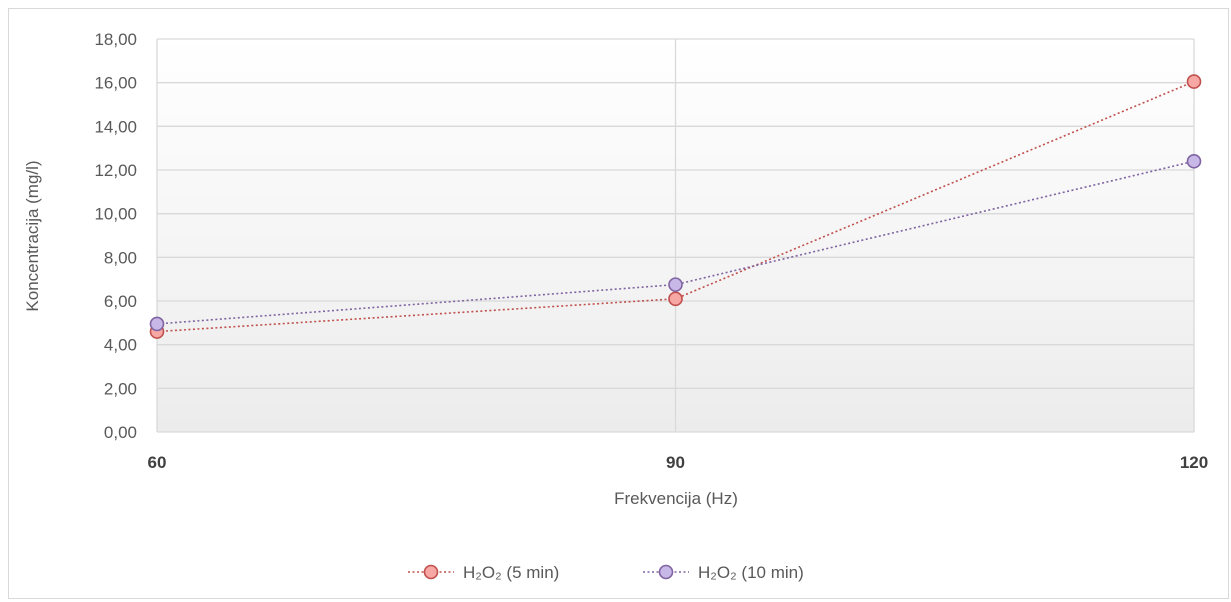 The image size is (1231, 602). What do you see at coordinates (157, 462) in the screenshot?
I see `x-tick-label: 60` at bounding box center [157, 462].